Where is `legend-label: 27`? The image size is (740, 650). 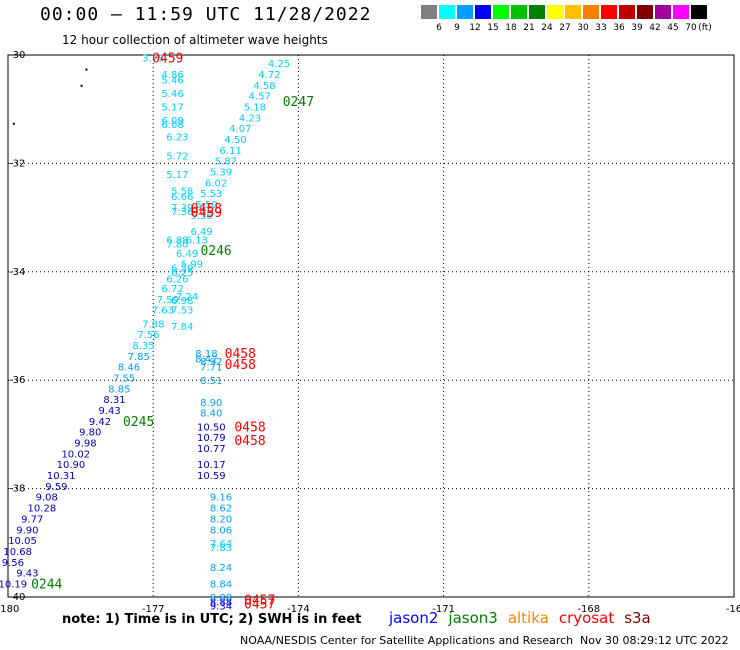
legend-label: 27 is located at coordinates (565, 28).